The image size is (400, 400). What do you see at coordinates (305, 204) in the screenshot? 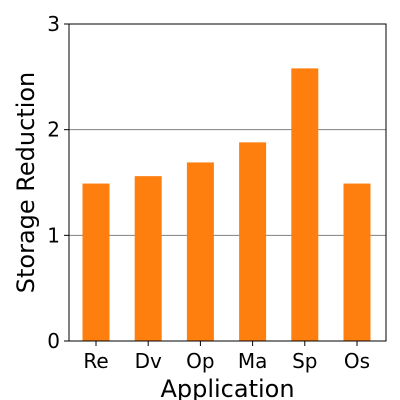
I see `bar-sp` at bounding box center [305, 204].